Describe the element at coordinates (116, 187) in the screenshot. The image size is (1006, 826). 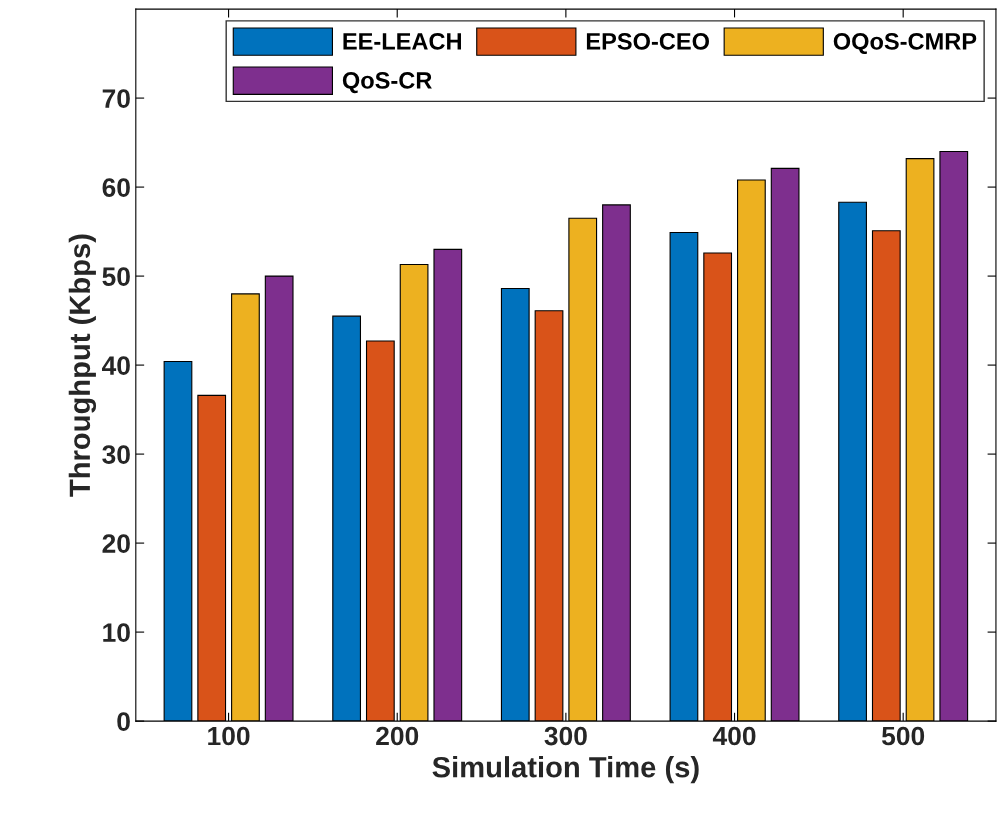
I see `y-tick-label: 60` at that location.